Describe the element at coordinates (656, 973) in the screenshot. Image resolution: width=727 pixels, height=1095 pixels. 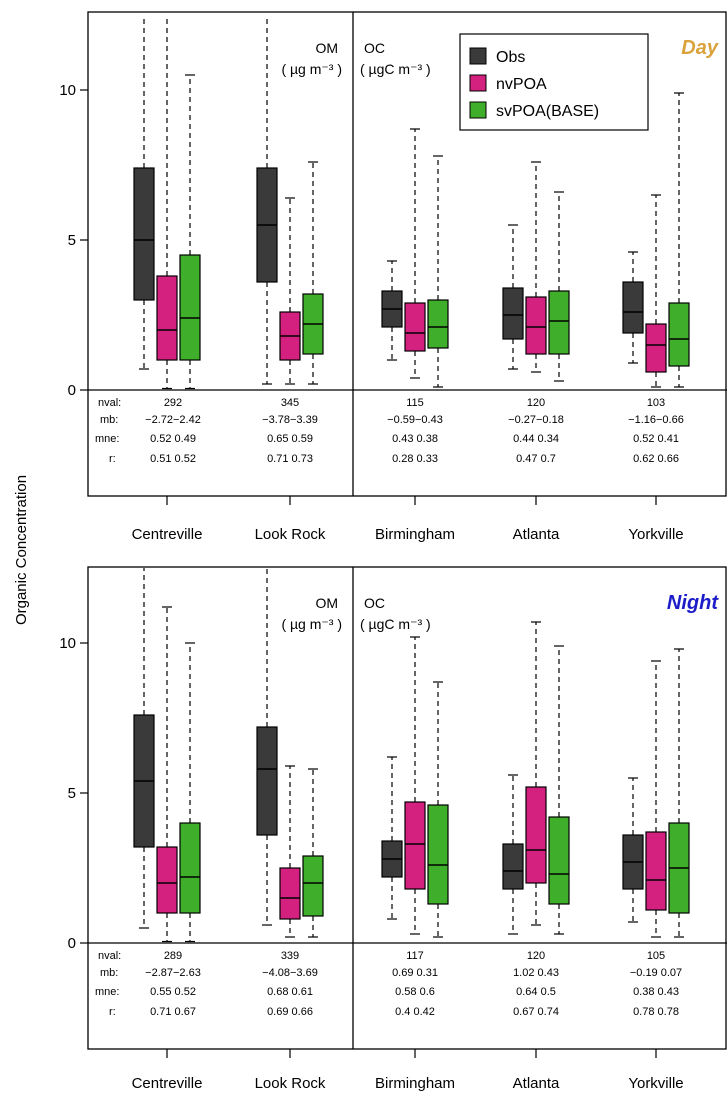
I see `stat-value: −0.19 0.07` at that location.